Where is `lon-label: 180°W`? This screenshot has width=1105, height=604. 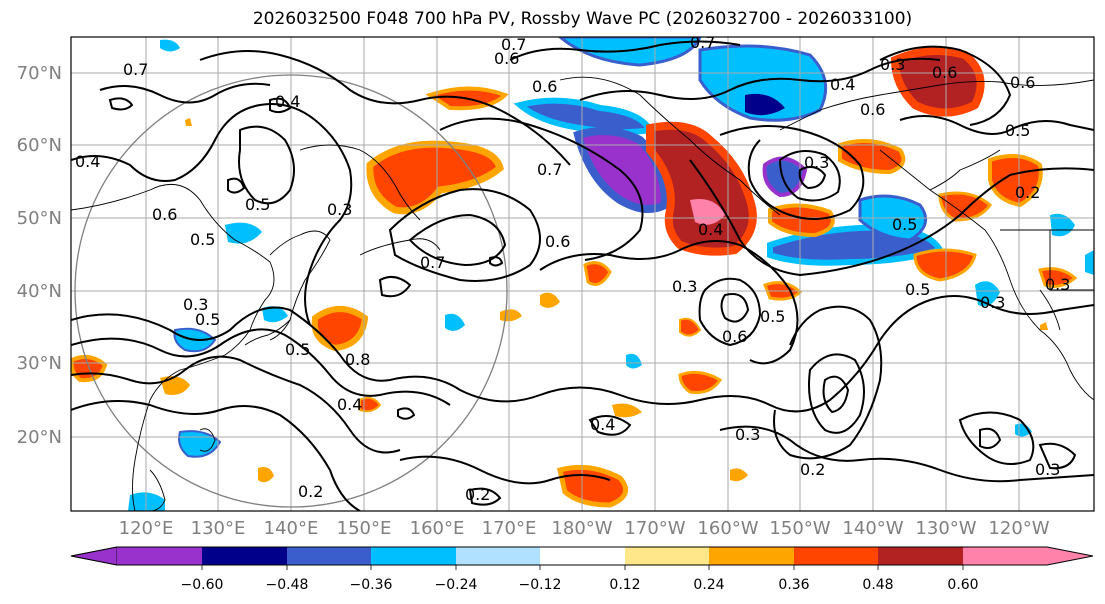 lon-label: 180°W is located at coordinates (581, 528).